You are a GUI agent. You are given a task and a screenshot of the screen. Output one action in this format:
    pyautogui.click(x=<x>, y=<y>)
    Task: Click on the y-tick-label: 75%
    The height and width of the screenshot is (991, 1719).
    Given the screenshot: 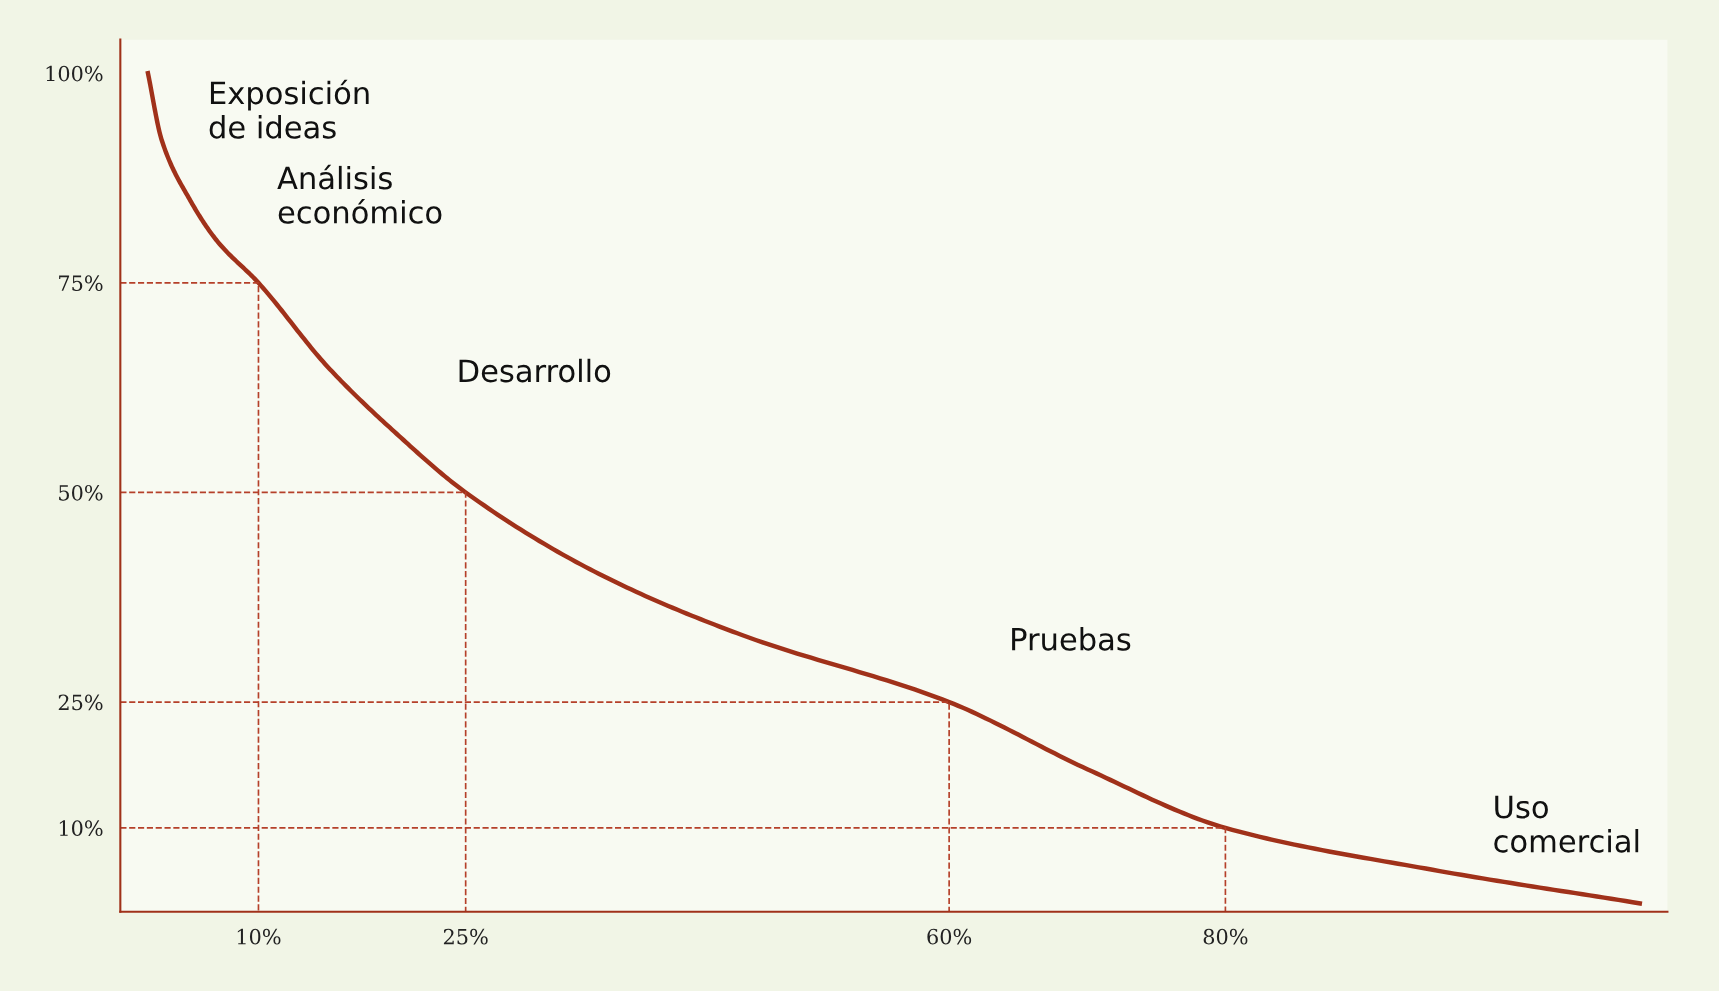 What is the action you would take?
    pyautogui.click(x=81, y=283)
    